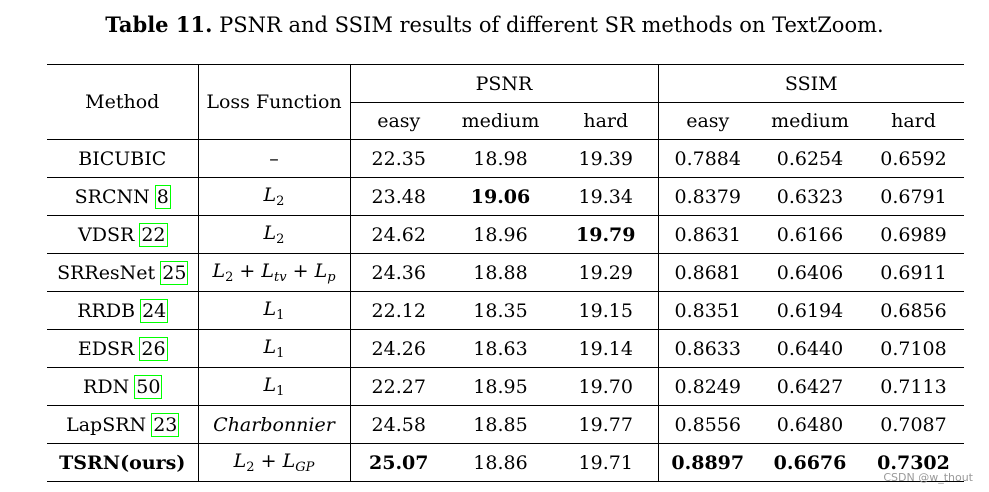  Describe the element at coordinates (106, 310) in the screenshot. I see `method-name: RRDB` at that location.